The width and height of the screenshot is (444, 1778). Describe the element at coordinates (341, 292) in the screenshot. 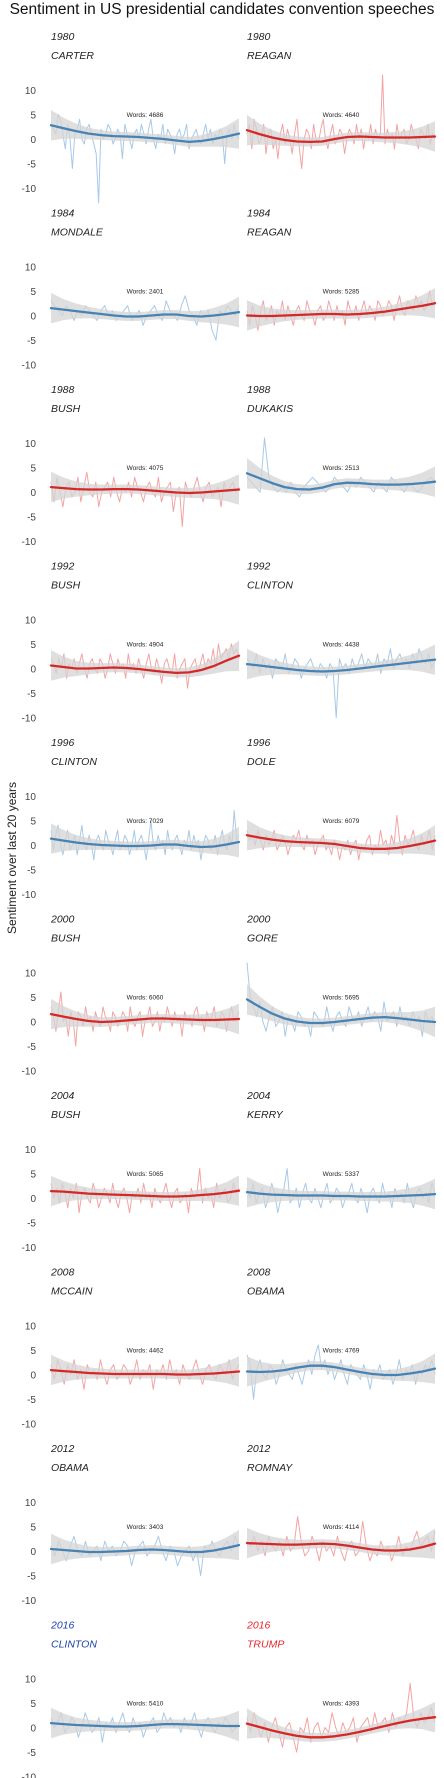

I see `word-count-label: Words: 5285` at that location.